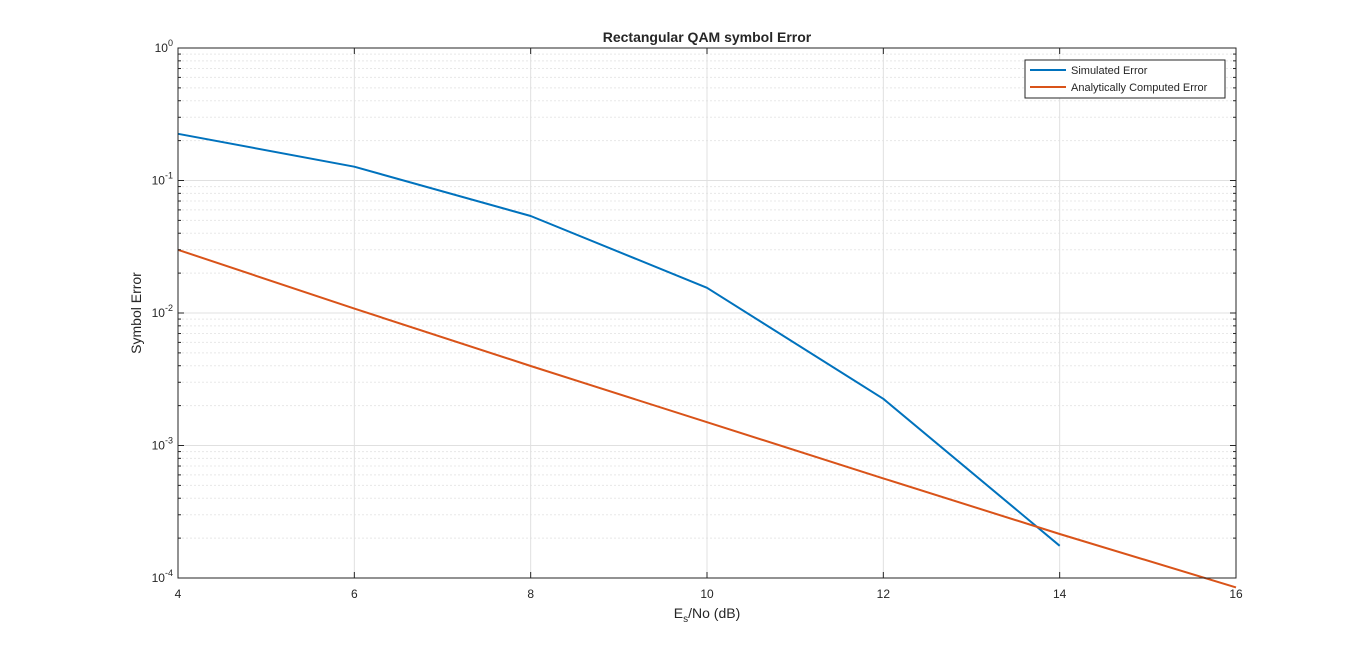 Image resolution: width=1366 pixels, height=656 pixels. Describe the element at coordinates (170, 43) in the screenshot. I see `y-tick-exponent: 0` at that location.